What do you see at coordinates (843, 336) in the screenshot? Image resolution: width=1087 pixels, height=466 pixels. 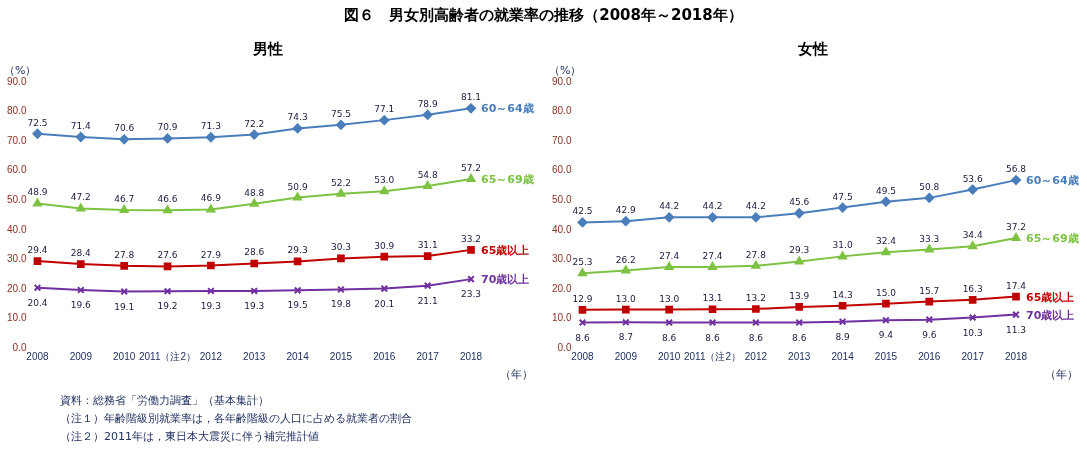 I see `data-label: 8.9` at bounding box center [843, 336].